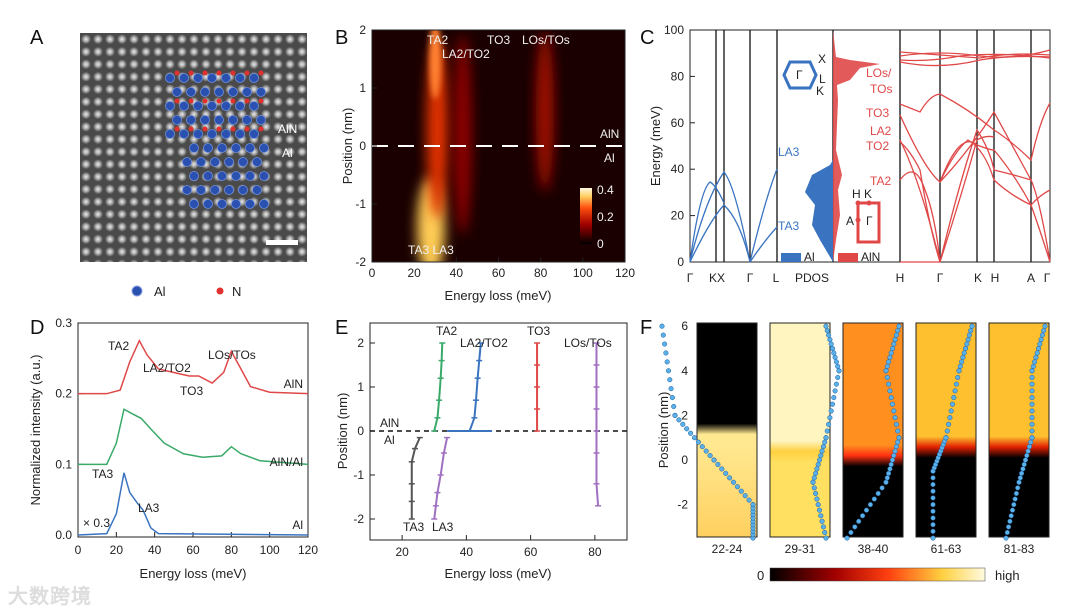 This screenshot has width=1080, height=613. Describe the element at coordinates (342, 431) in the screenshot. I see `y-axis-label: Position (nm)` at that location.